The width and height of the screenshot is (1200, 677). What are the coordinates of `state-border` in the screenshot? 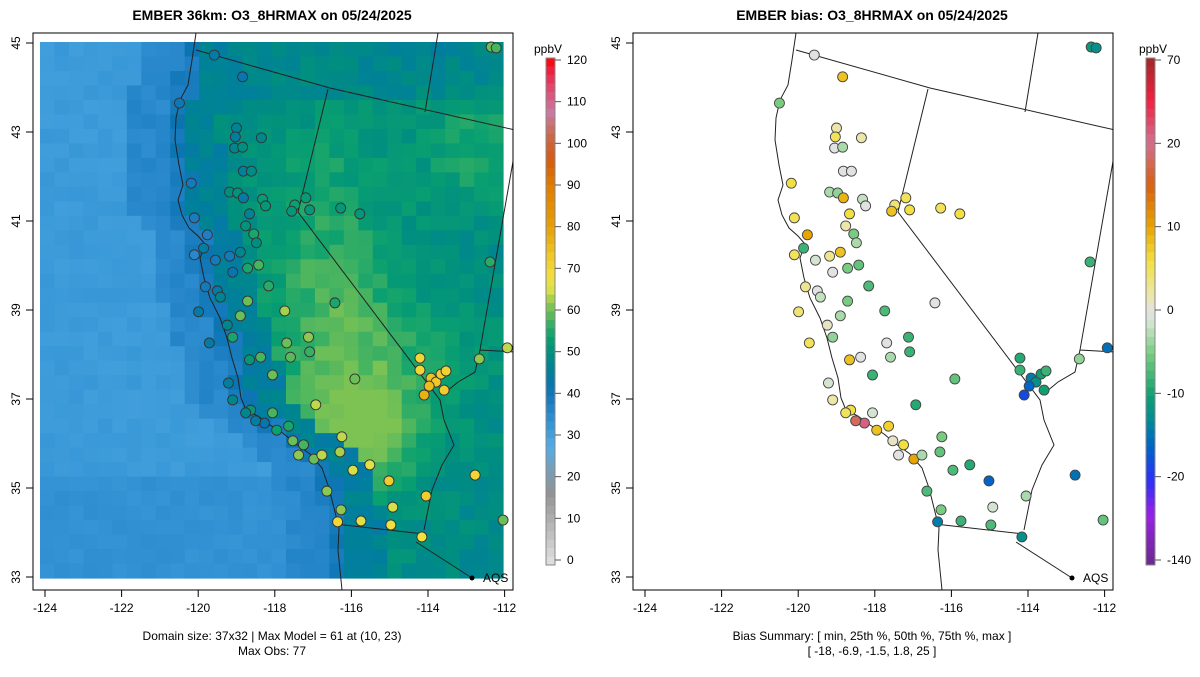 It's located at (979, 529).